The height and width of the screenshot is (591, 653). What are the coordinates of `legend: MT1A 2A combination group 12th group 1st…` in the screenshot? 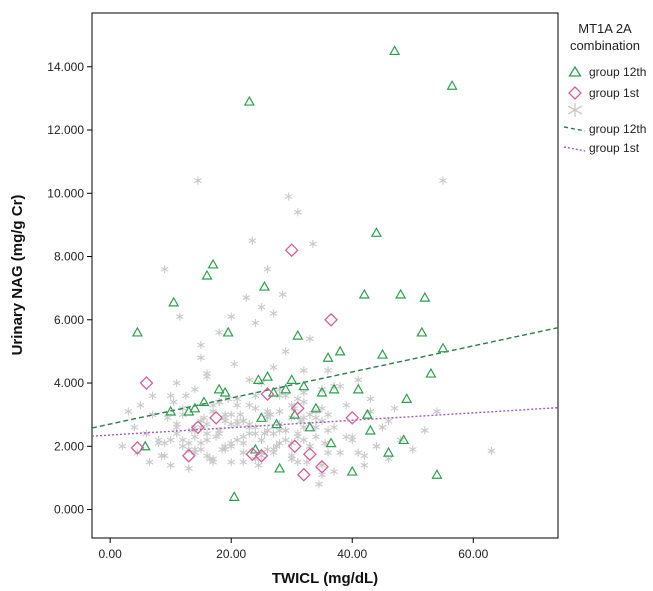 It's located at (604, 88).